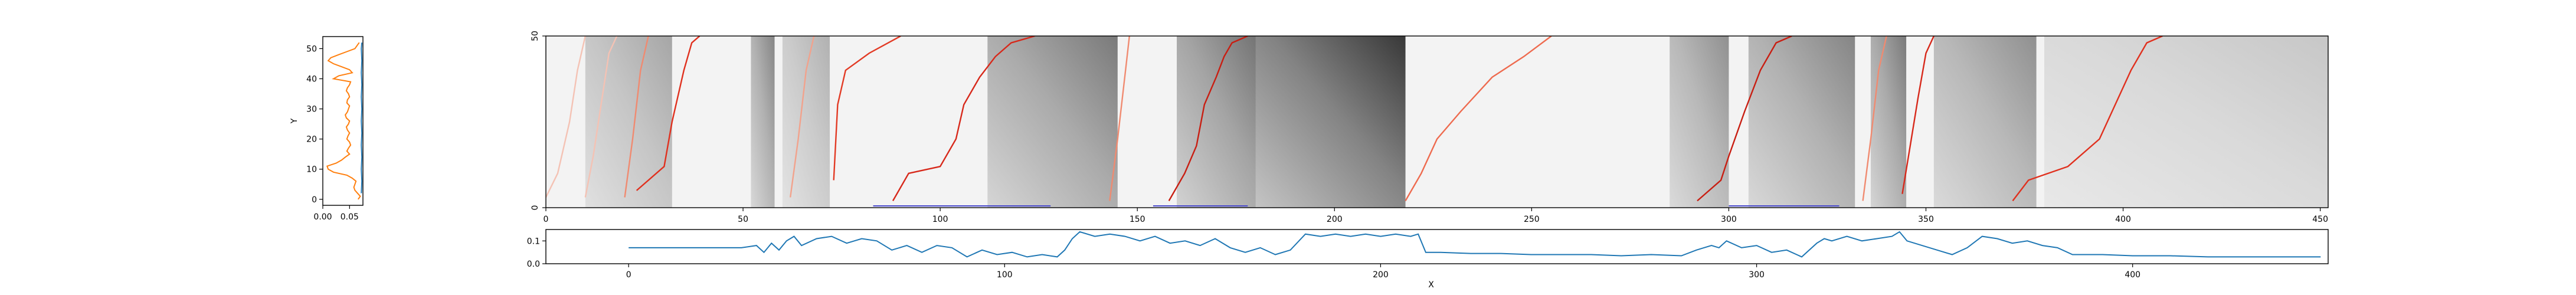  What do you see at coordinates (311, 49) in the screenshot?
I see `left-profile-y-tick-label: 50` at bounding box center [311, 49].